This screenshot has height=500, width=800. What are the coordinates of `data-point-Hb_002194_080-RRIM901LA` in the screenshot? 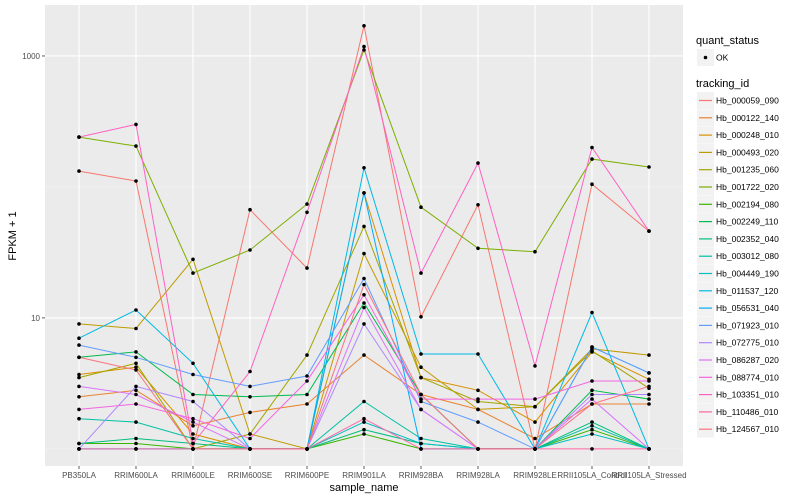 It's located at (364, 434).